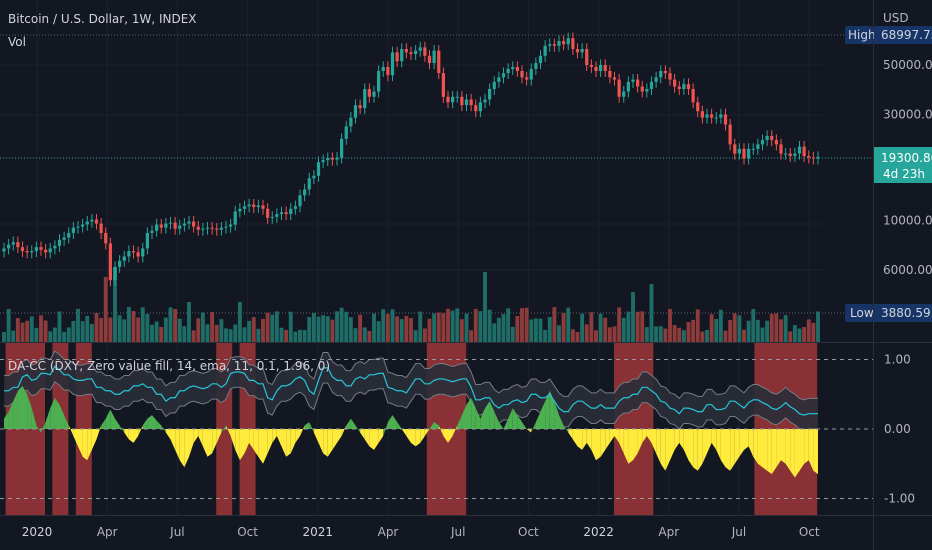  I want to click on time-axis: 2020 Apr Jul Oct 2021 Apr Jul Oct 2022 Apr Jul Oct, so click(421, 532).